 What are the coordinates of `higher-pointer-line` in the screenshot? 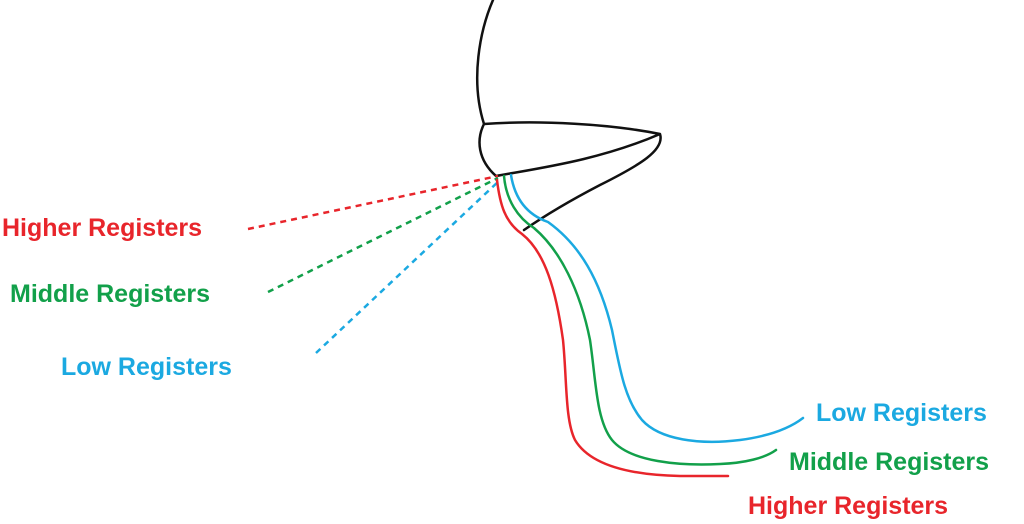 It's located at (373, 202).